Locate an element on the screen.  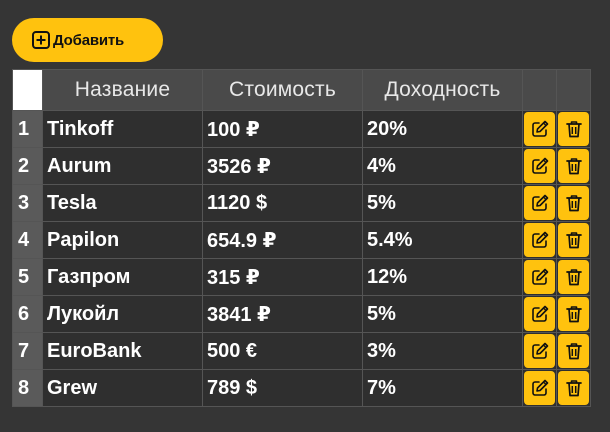
header-index-cell is located at coordinates (27, 90).